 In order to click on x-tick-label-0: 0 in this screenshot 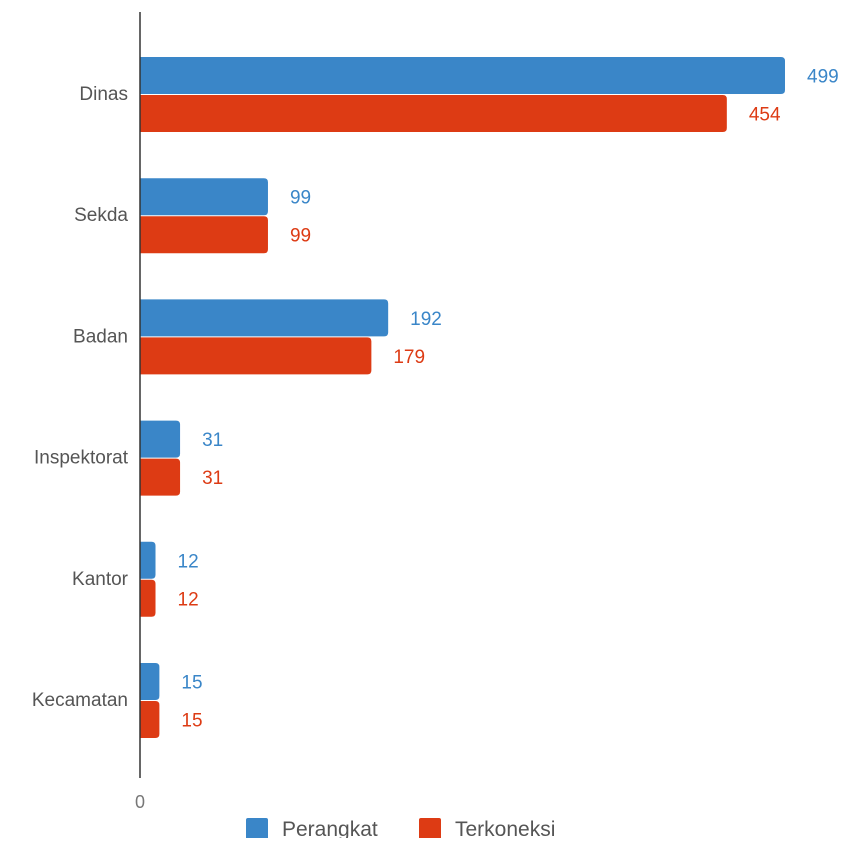, I will do `click(140, 802)`.